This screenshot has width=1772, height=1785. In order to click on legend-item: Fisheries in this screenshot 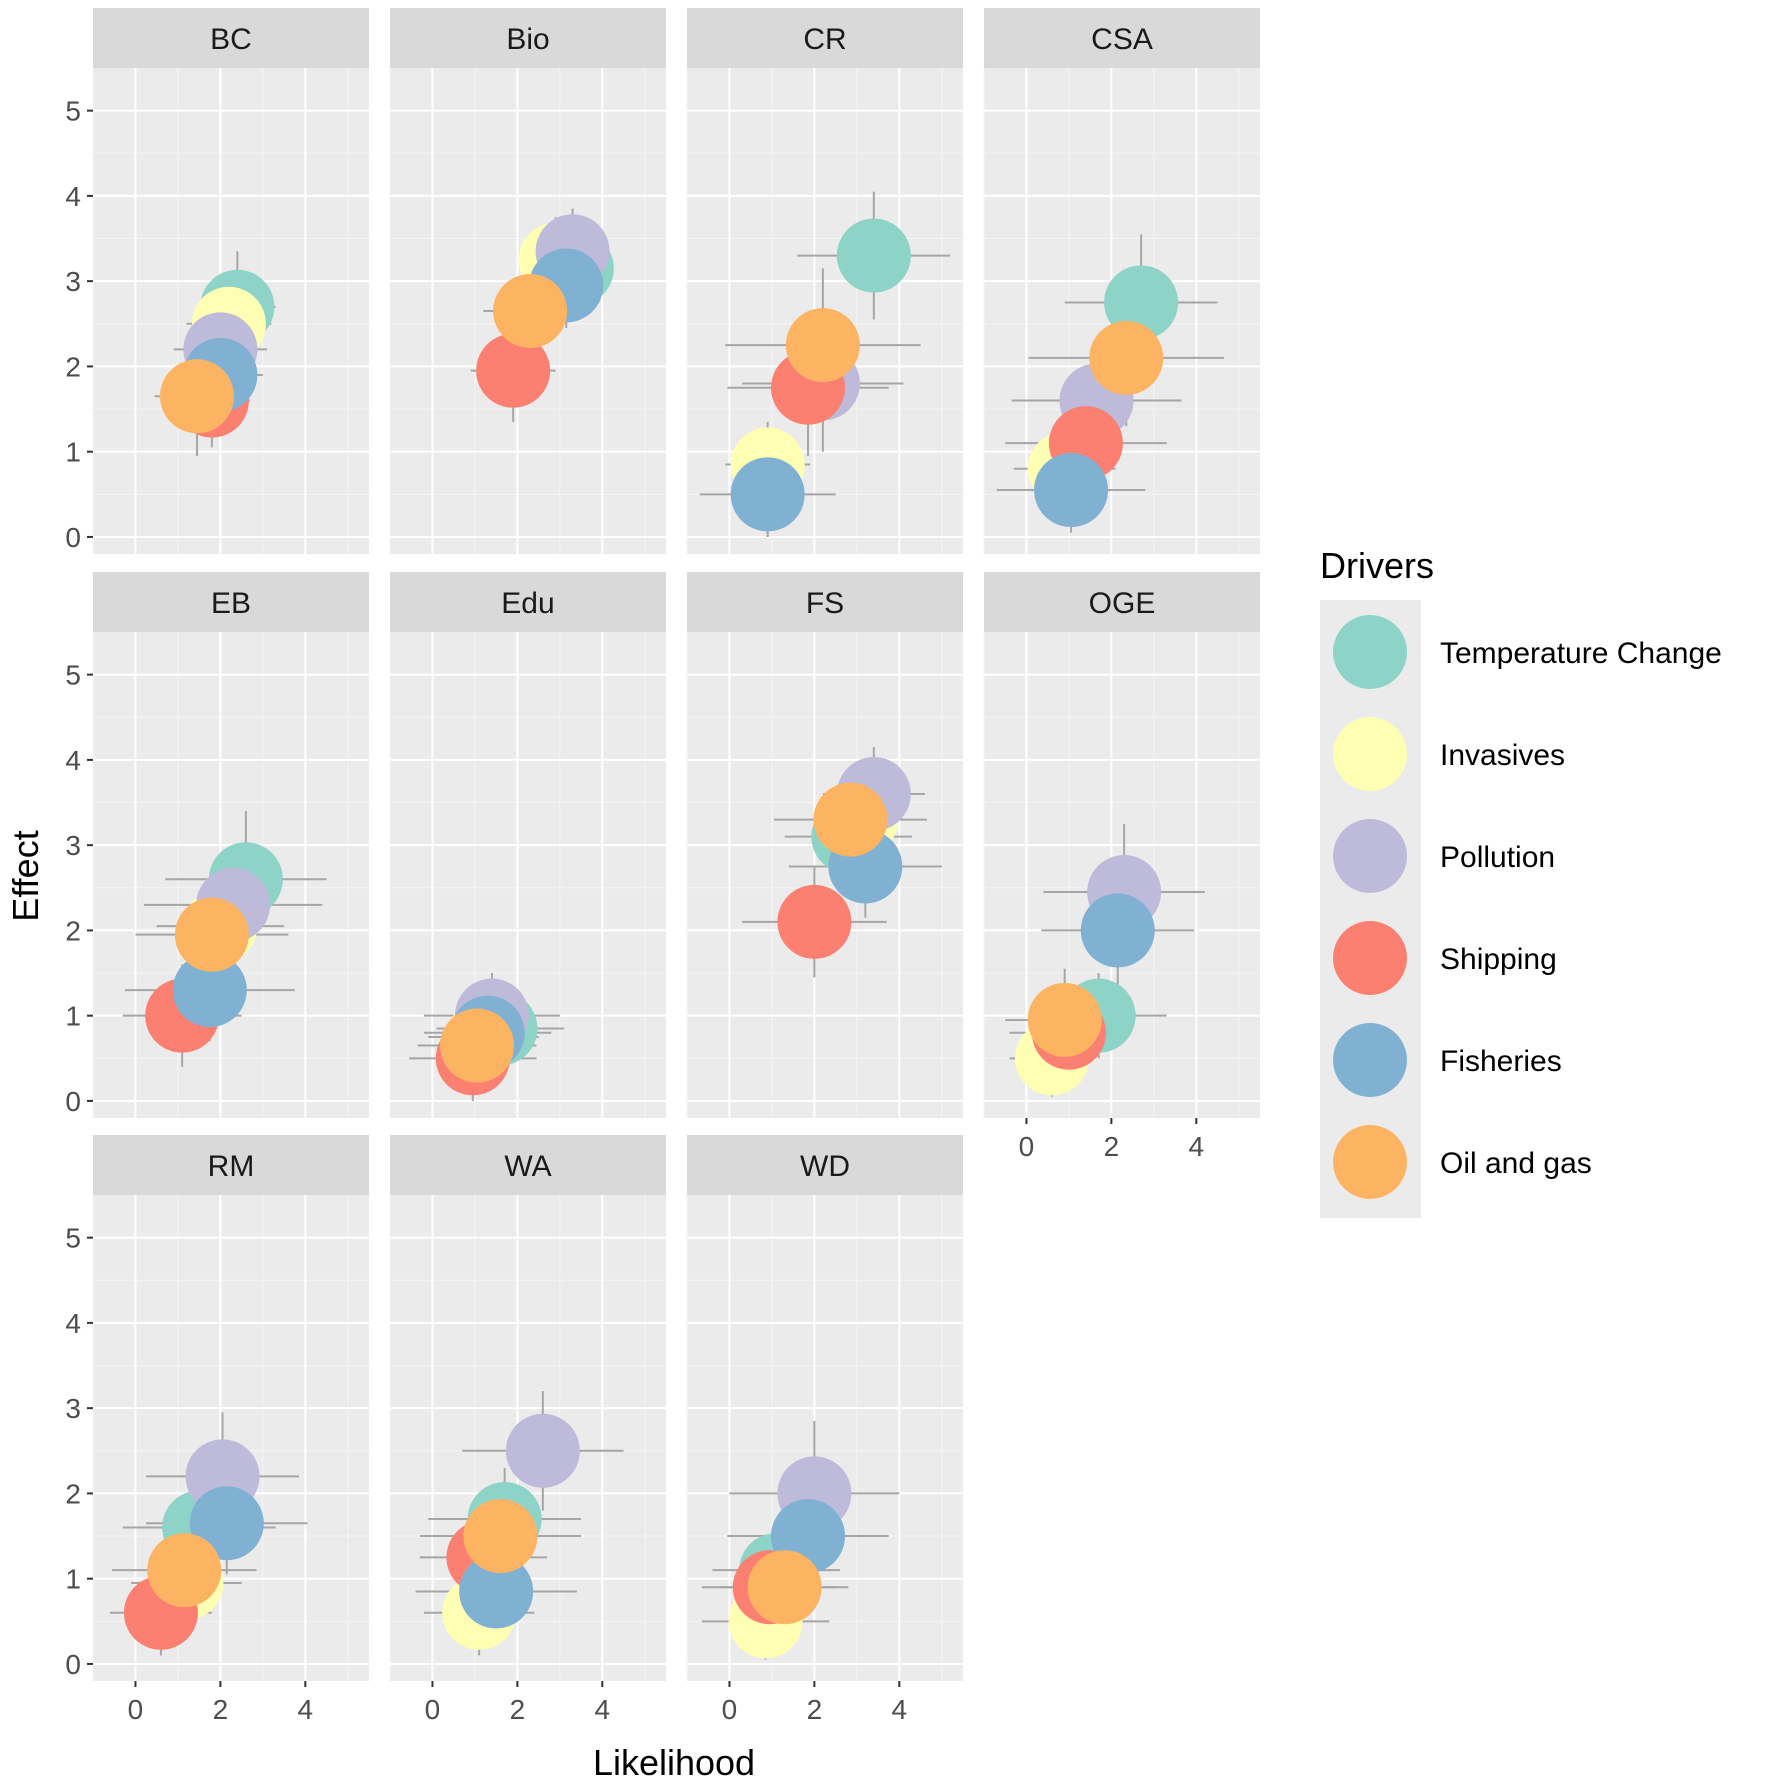, I will do `click(1447, 1060)`.